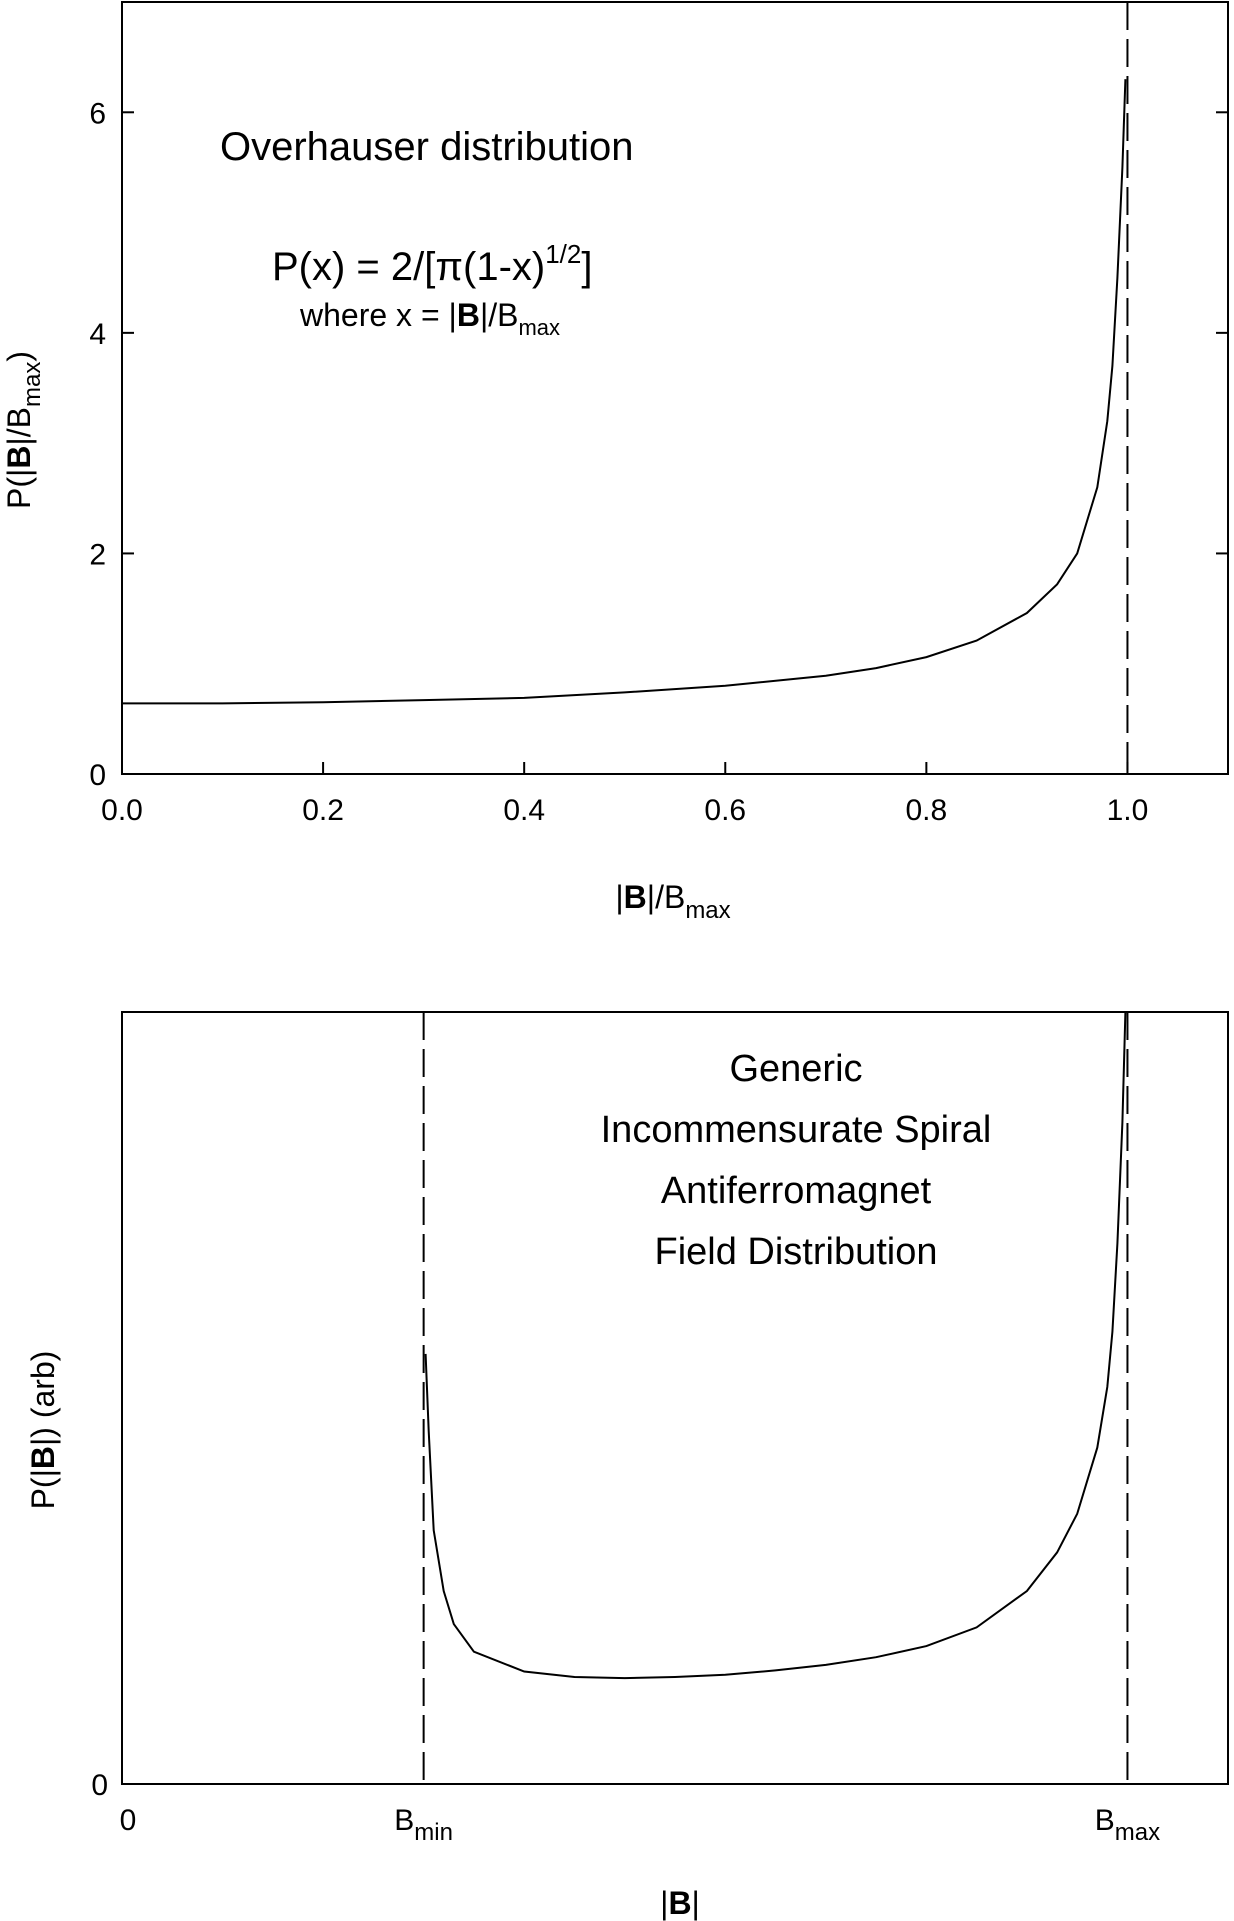 This screenshot has height=1921, width=1234. I want to click on y-tick-label: 2, so click(97, 554).